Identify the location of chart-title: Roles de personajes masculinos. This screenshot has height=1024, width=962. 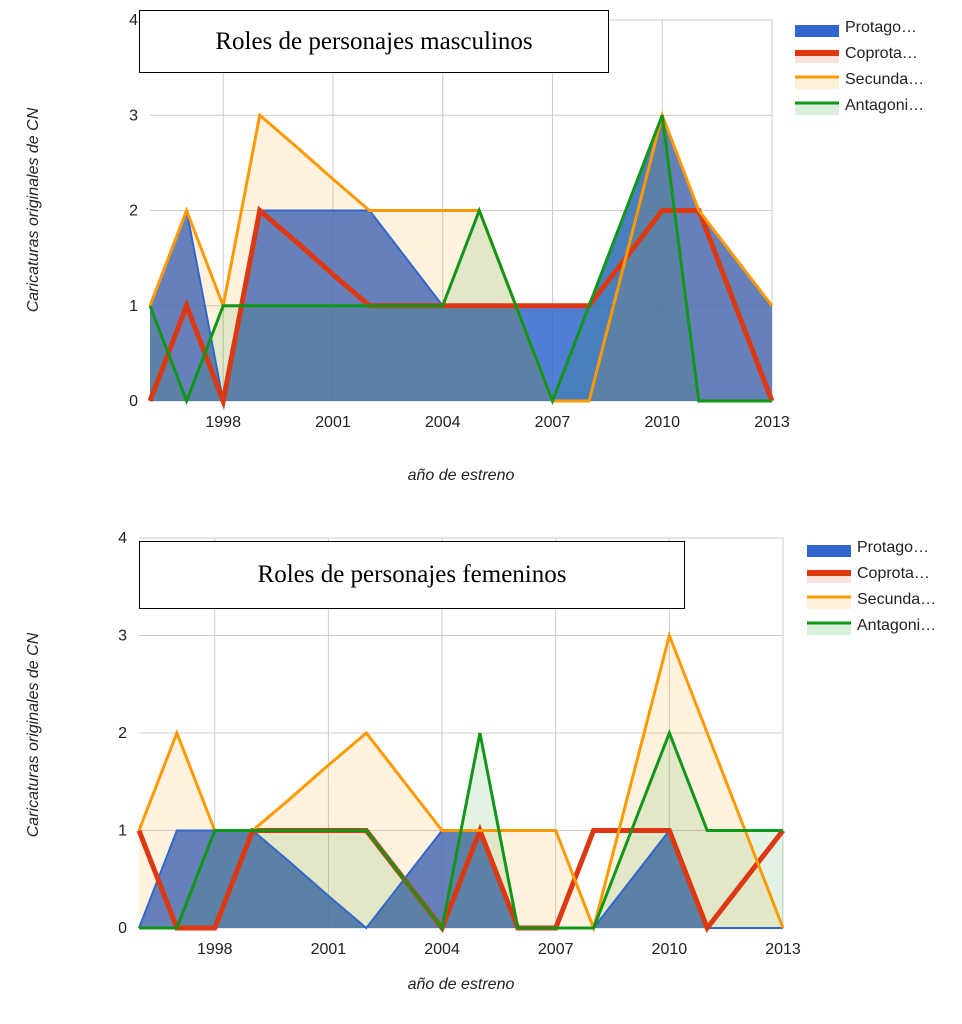
(374, 41).